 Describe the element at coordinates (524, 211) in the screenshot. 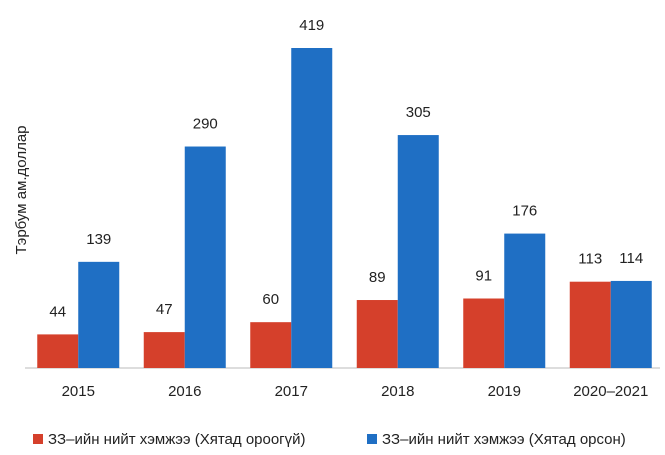

I see `data-label: 176` at that location.